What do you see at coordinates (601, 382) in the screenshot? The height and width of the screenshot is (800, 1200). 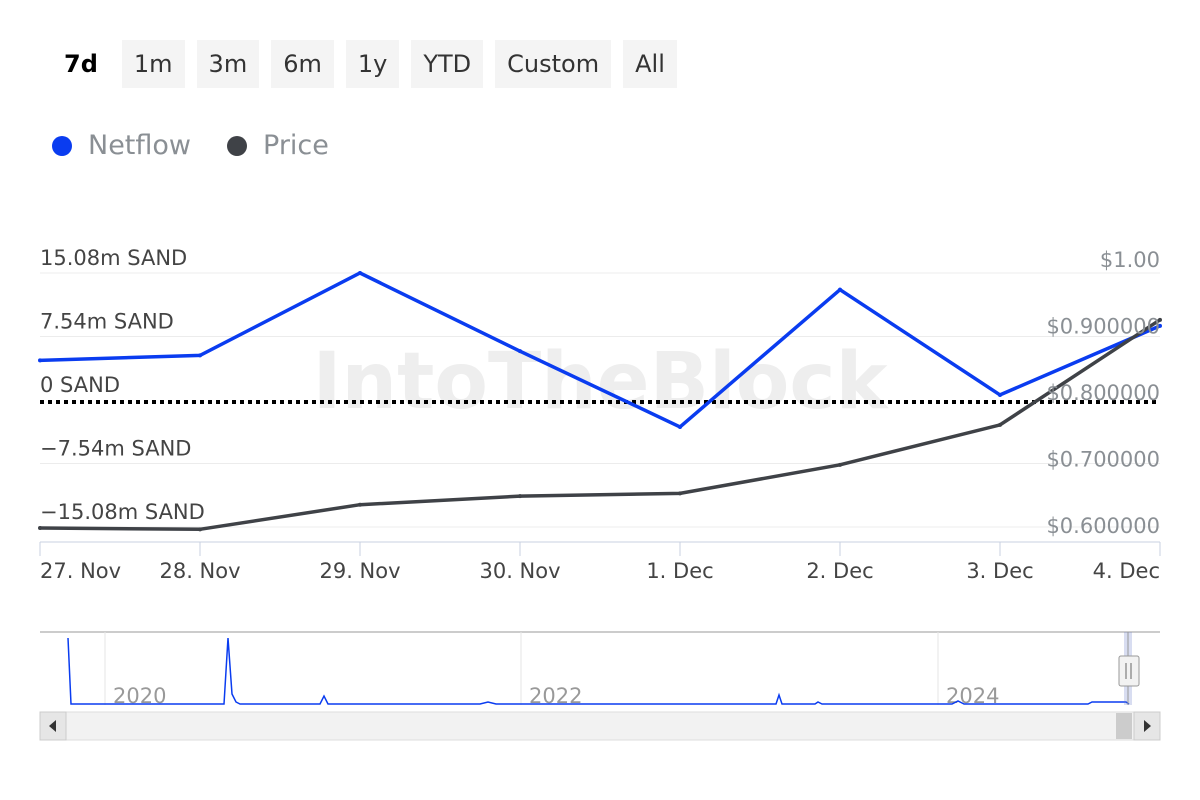 I see `watermark: IntoTheBlock` at bounding box center [601, 382].